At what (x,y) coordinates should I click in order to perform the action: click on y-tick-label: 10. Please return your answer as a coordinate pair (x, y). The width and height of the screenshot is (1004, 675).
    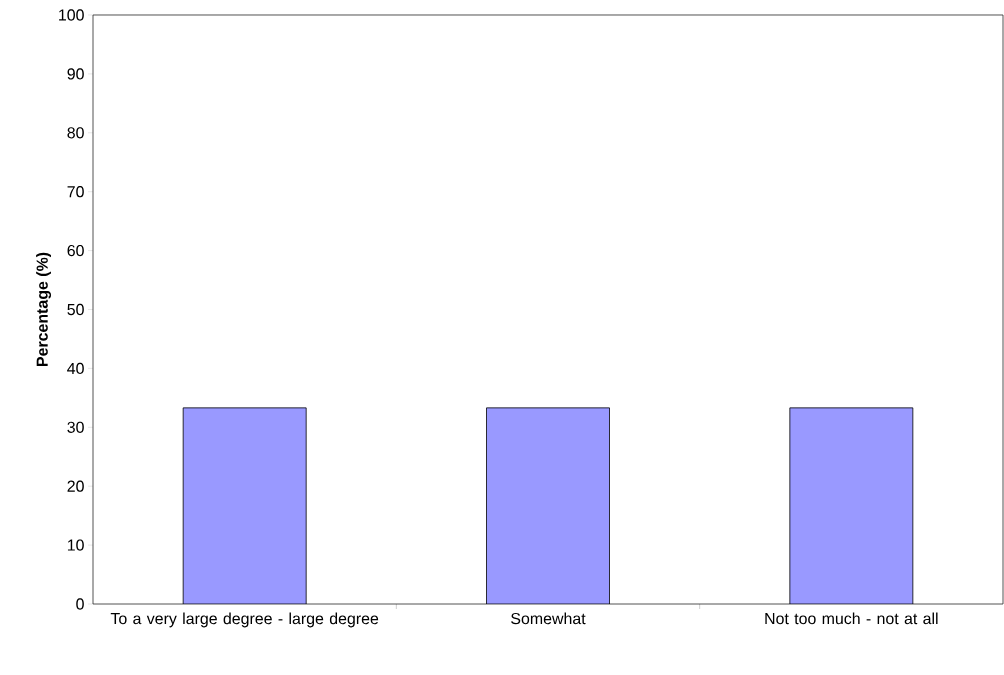
    Looking at the image, I should click on (75, 545).